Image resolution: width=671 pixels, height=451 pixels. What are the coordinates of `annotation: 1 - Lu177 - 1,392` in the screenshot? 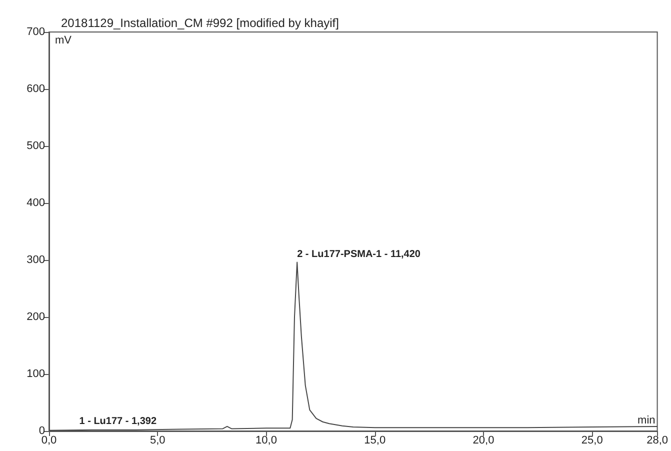 It's located at (118, 421).